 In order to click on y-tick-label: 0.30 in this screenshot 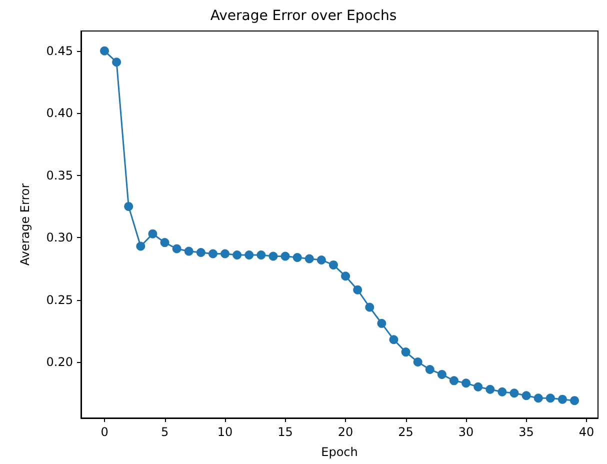, I will do `click(59, 237)`.